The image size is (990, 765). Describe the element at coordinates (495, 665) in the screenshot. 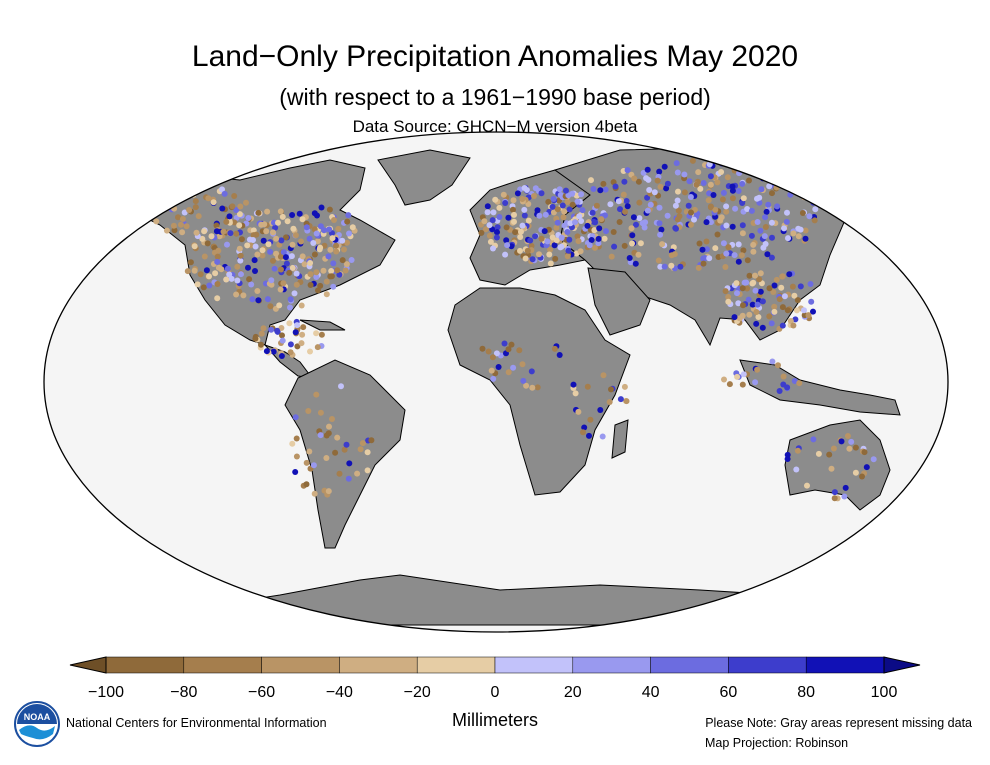

I see `colorbar` at that location.